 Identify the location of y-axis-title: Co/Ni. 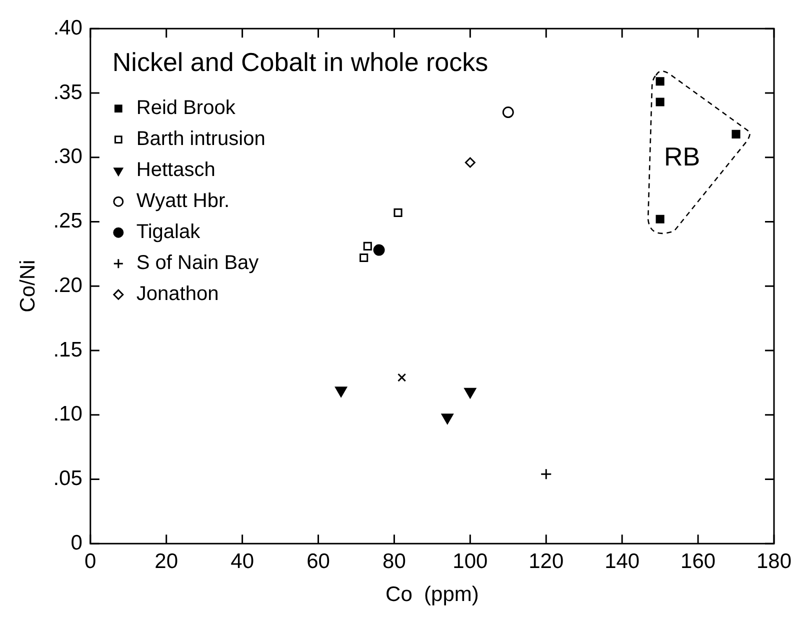
(28, 286).